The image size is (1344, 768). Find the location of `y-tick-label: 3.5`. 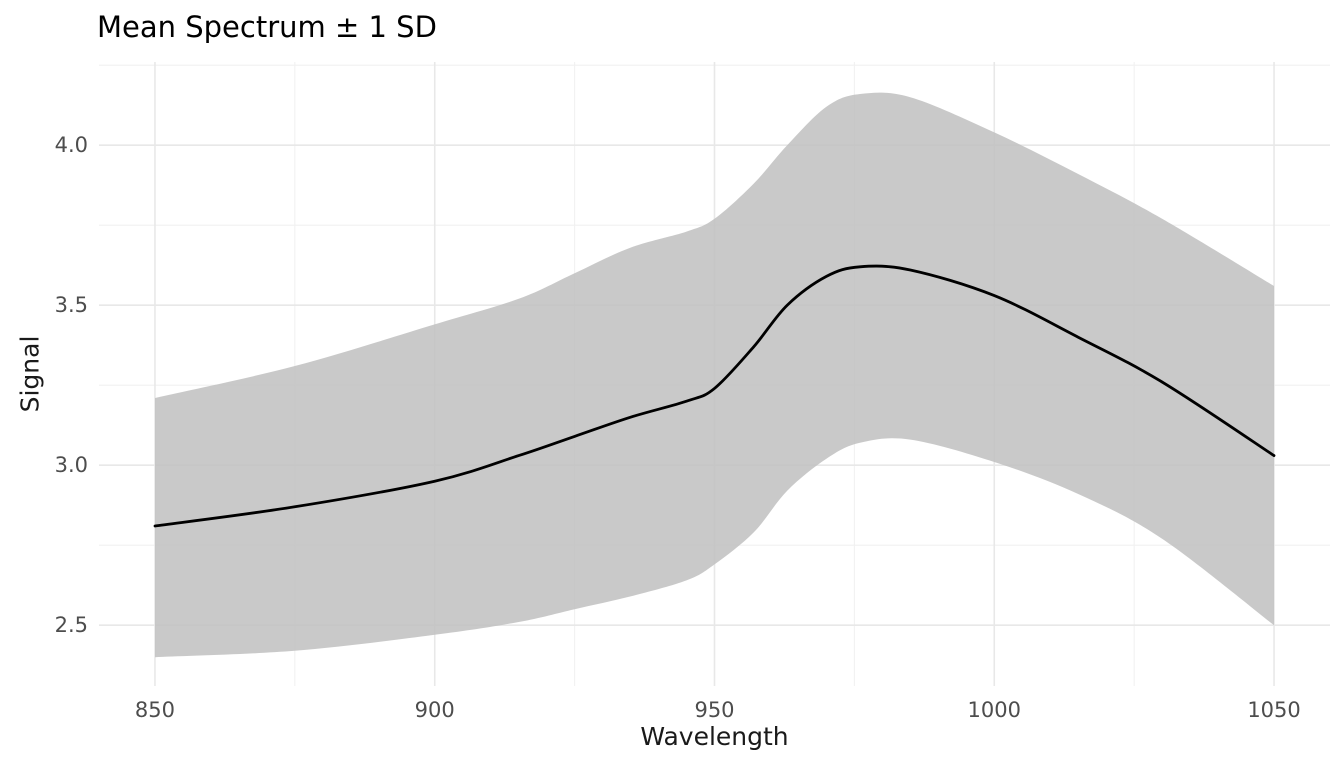

y-tick-label: 3.5 is located at coordinates (71, 305).